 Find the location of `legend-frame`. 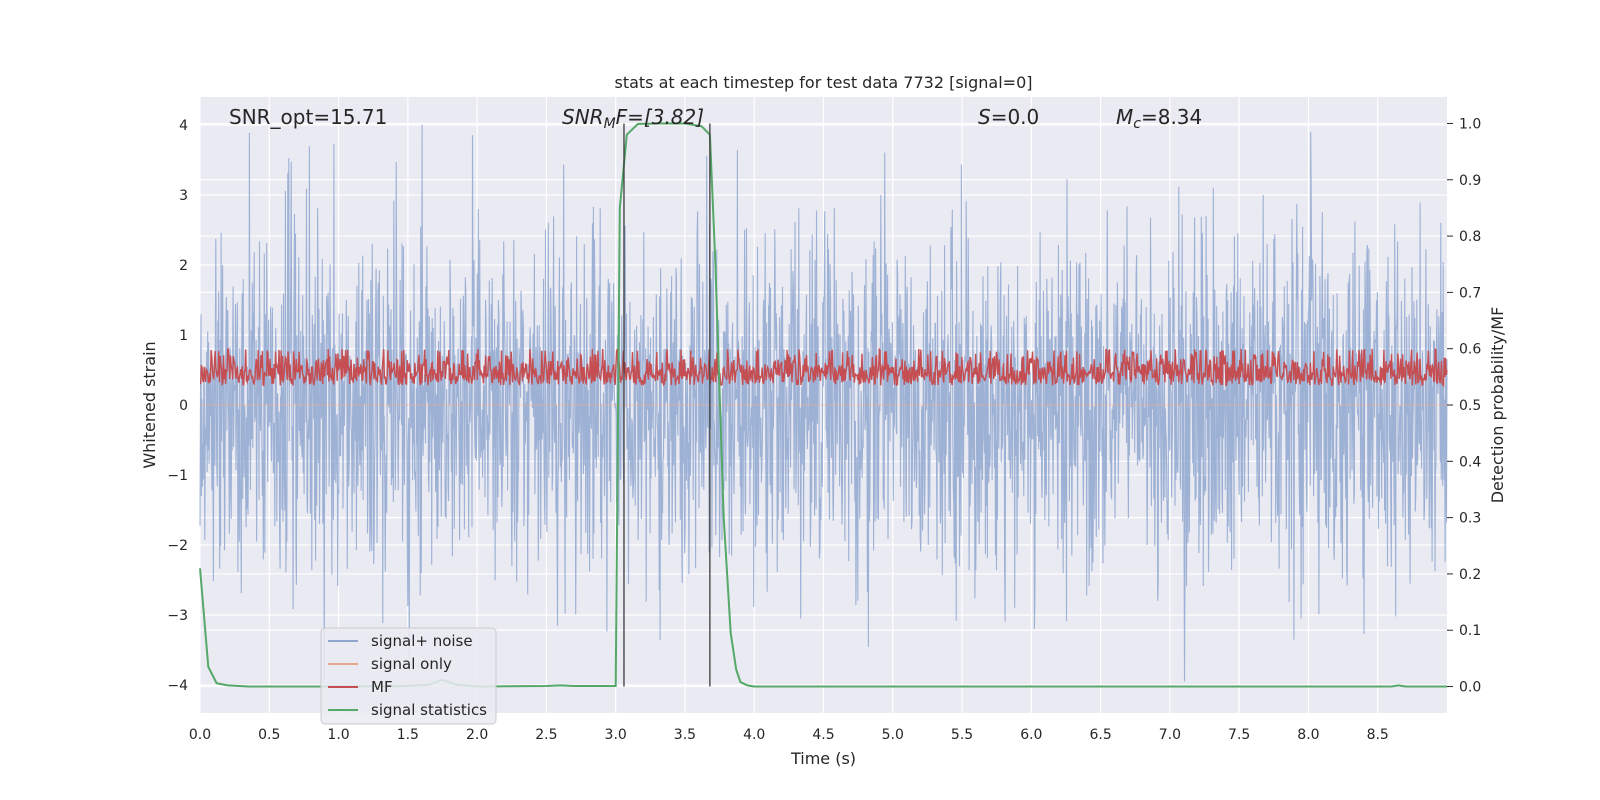

legend-frame is located at coordinates (408, 676).